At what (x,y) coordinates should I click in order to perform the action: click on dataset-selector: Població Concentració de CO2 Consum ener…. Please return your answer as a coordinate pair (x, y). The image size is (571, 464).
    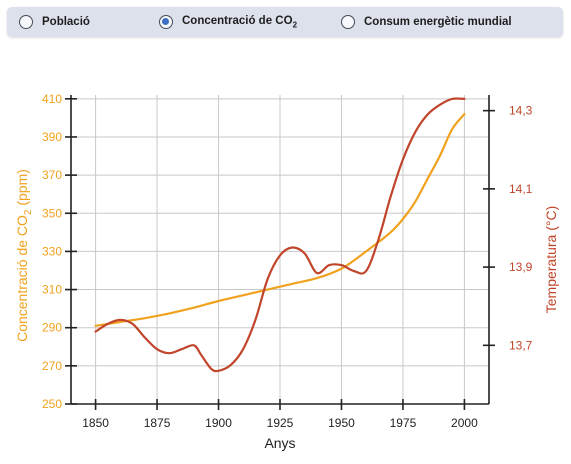
    Looking at the image, I should click on (285, 22).